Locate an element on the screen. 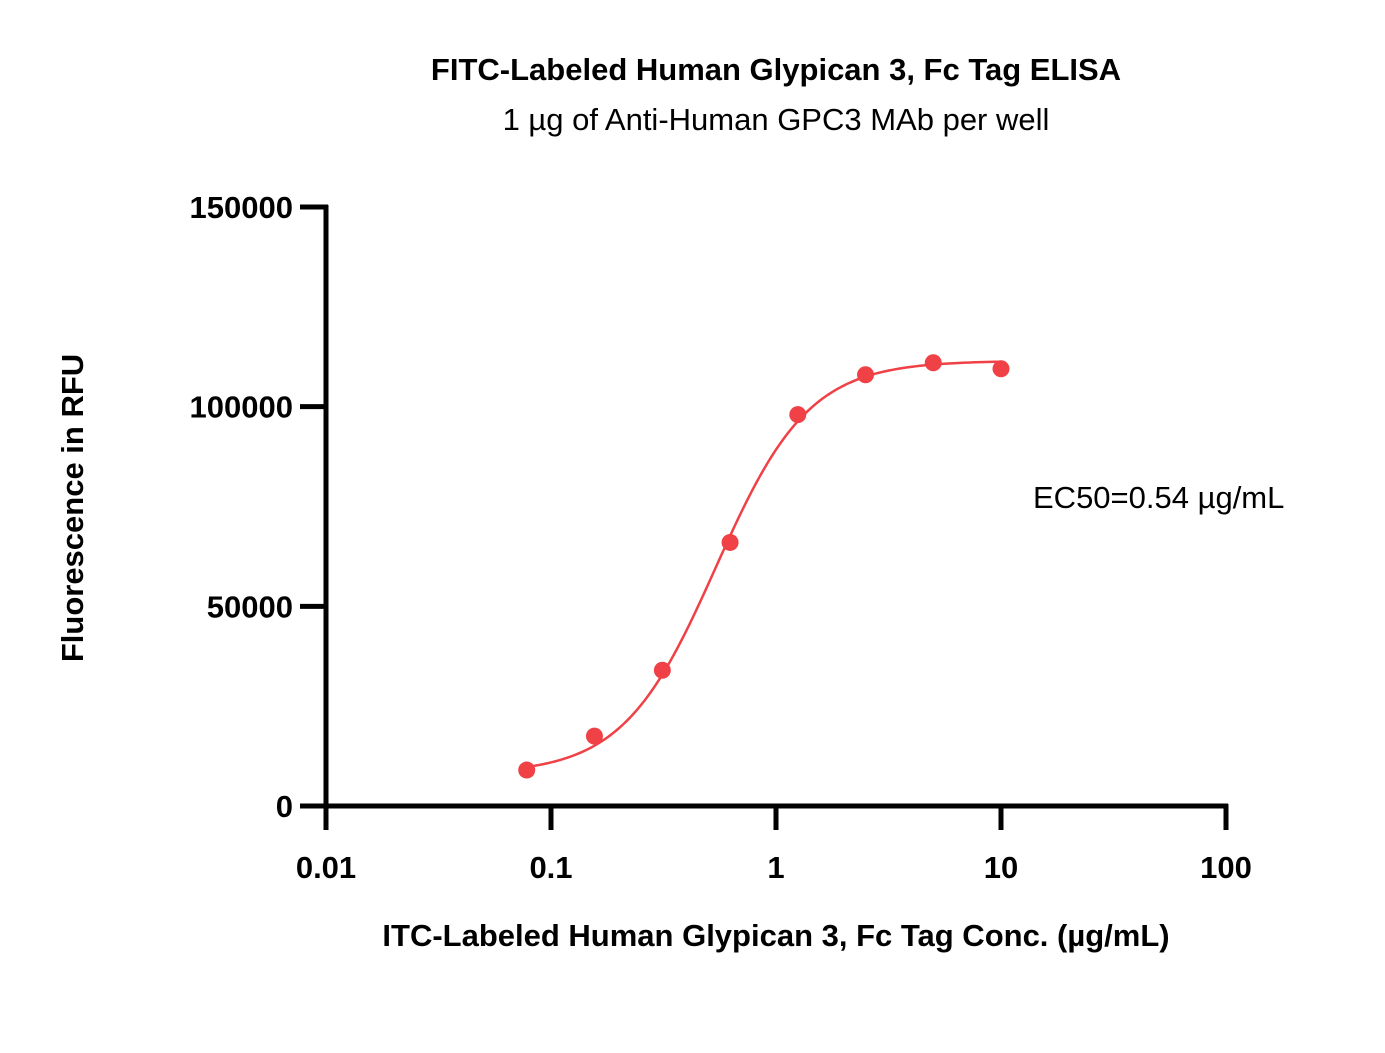 This screenshot has height=1053, width=1385. x-ticks: 0.01 0.1 1 10 100 is located at coordinates (774, 844).